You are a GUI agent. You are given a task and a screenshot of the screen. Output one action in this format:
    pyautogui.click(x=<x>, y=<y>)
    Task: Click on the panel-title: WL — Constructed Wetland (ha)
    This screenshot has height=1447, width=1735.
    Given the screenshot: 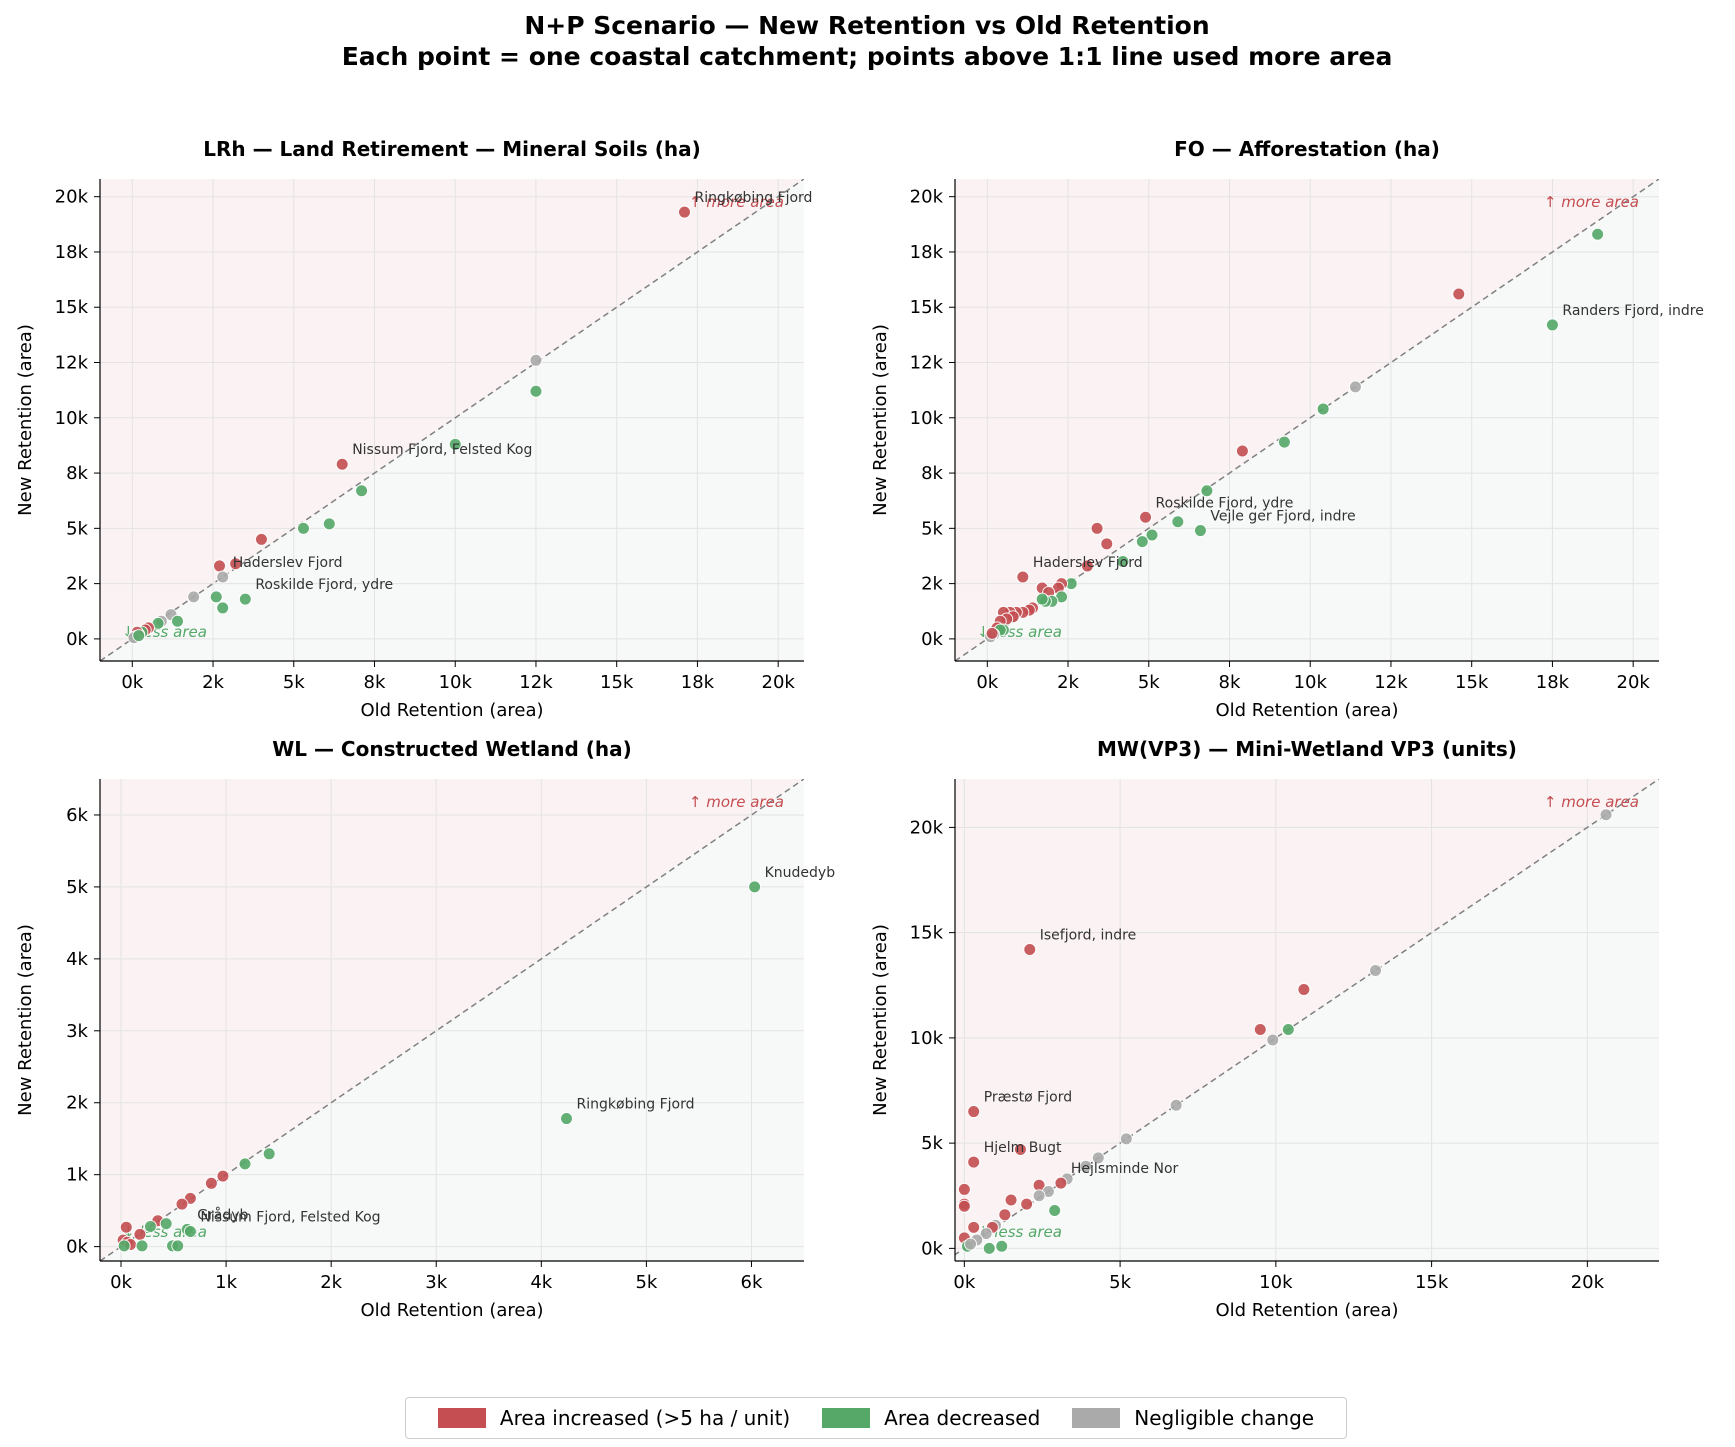 What is the action you would take?
    pyautogui.click(x=452, y=749)
    